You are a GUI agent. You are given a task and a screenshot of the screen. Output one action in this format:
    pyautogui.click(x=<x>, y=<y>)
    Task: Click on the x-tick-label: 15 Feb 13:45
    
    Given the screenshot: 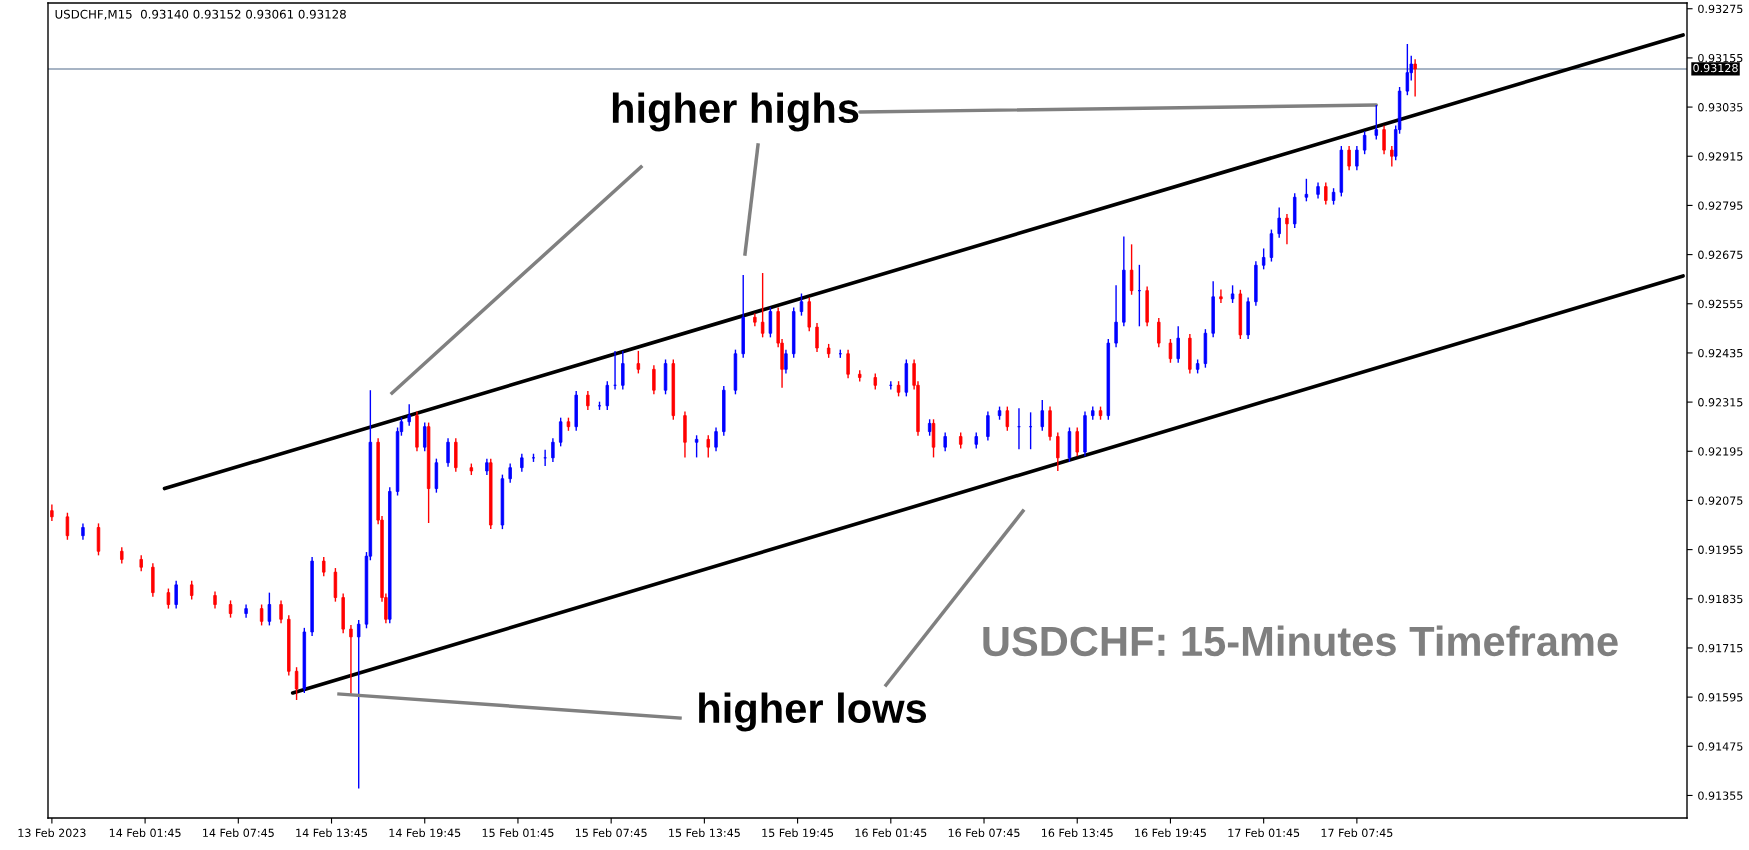 What is the action you would take?
    pyautogui.click(x=704, y=833)
    